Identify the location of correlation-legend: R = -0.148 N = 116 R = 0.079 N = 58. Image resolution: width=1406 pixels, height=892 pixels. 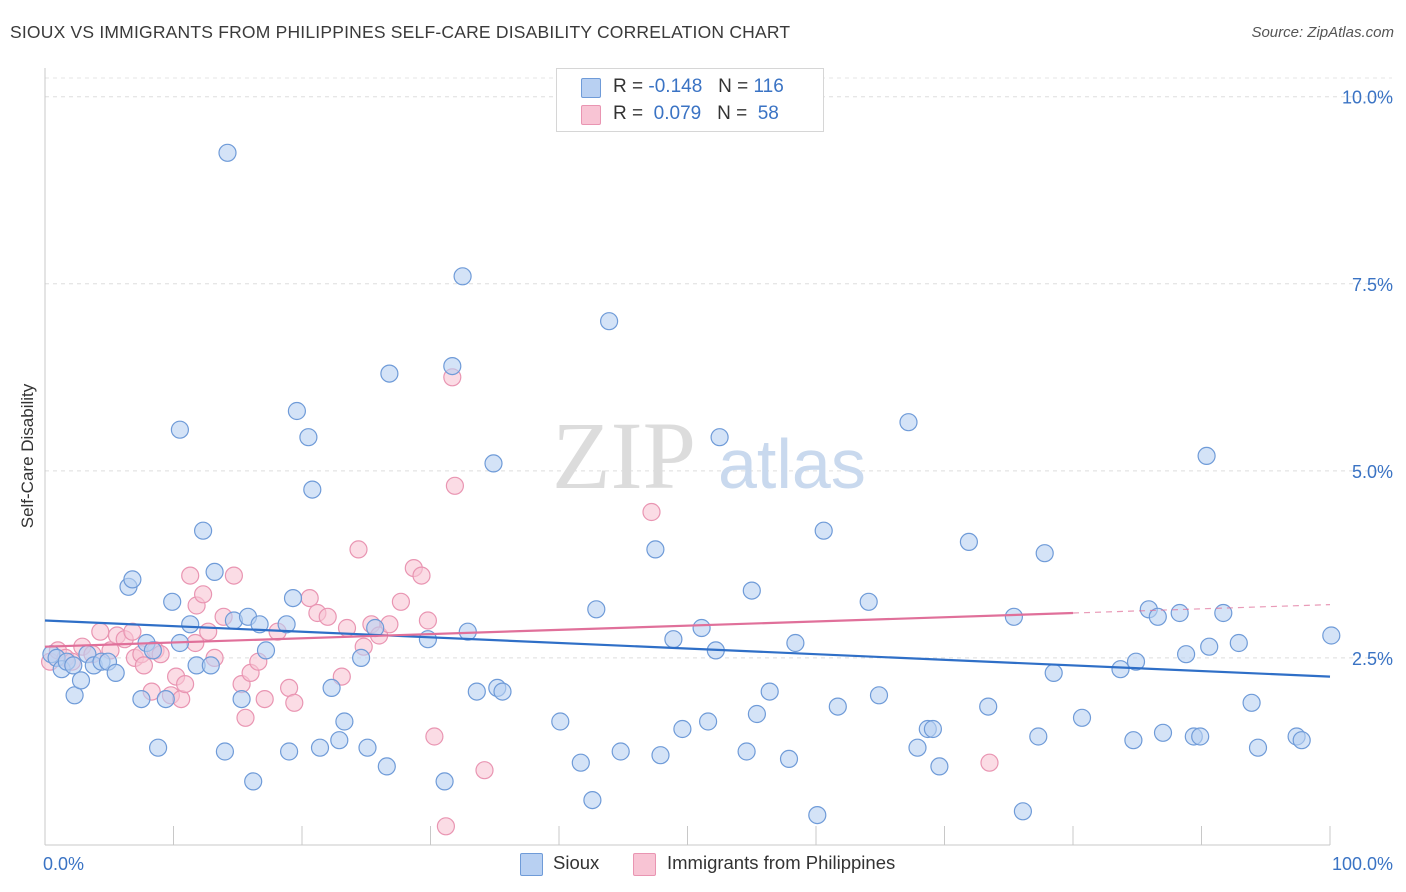
(690, 100).